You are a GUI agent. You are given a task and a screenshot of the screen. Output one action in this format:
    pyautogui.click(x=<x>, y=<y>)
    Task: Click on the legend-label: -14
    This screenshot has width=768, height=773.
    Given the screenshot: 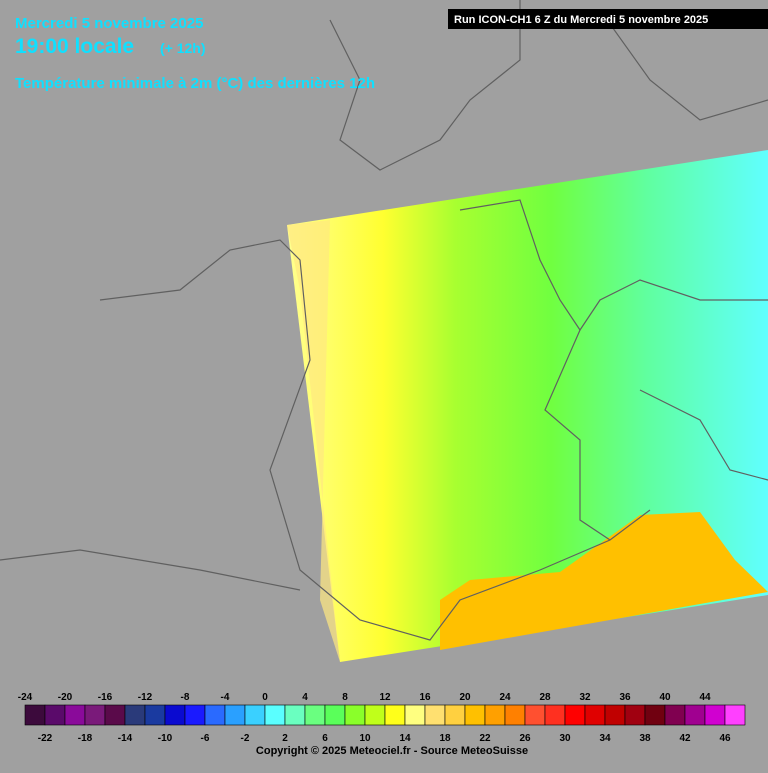 What is the action you would take?
    pyautogui.click(x=125, y=738)
    